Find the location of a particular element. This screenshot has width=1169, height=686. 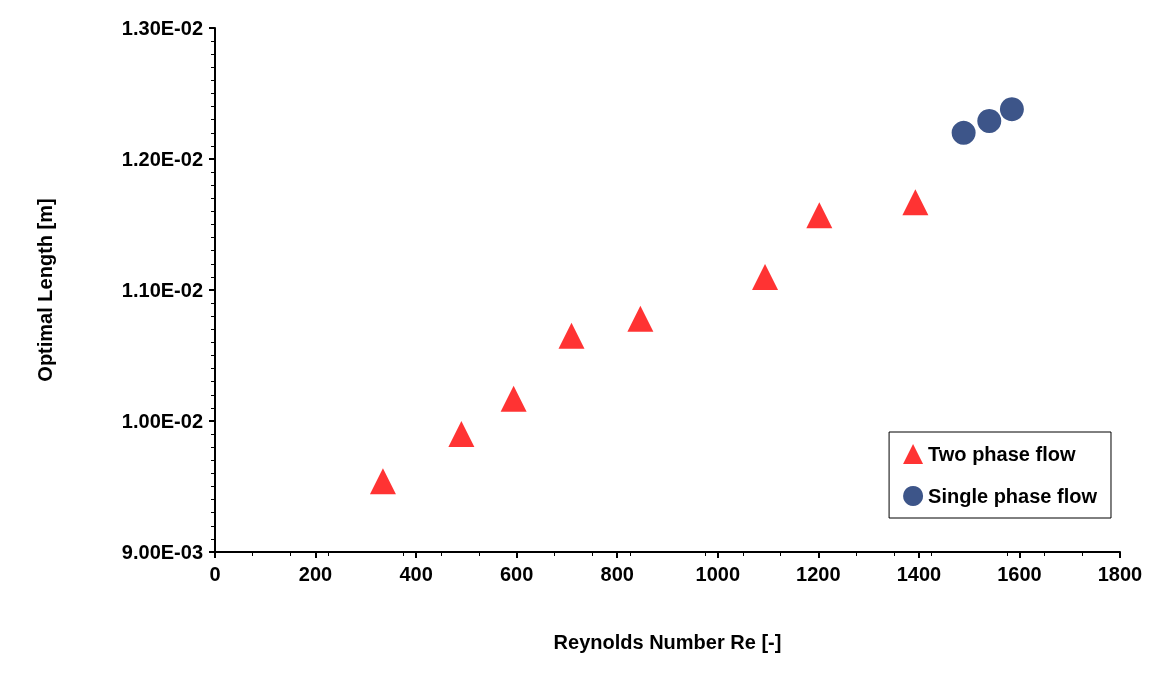

x-tick-label: 600 is located at coordinates (516, 574).